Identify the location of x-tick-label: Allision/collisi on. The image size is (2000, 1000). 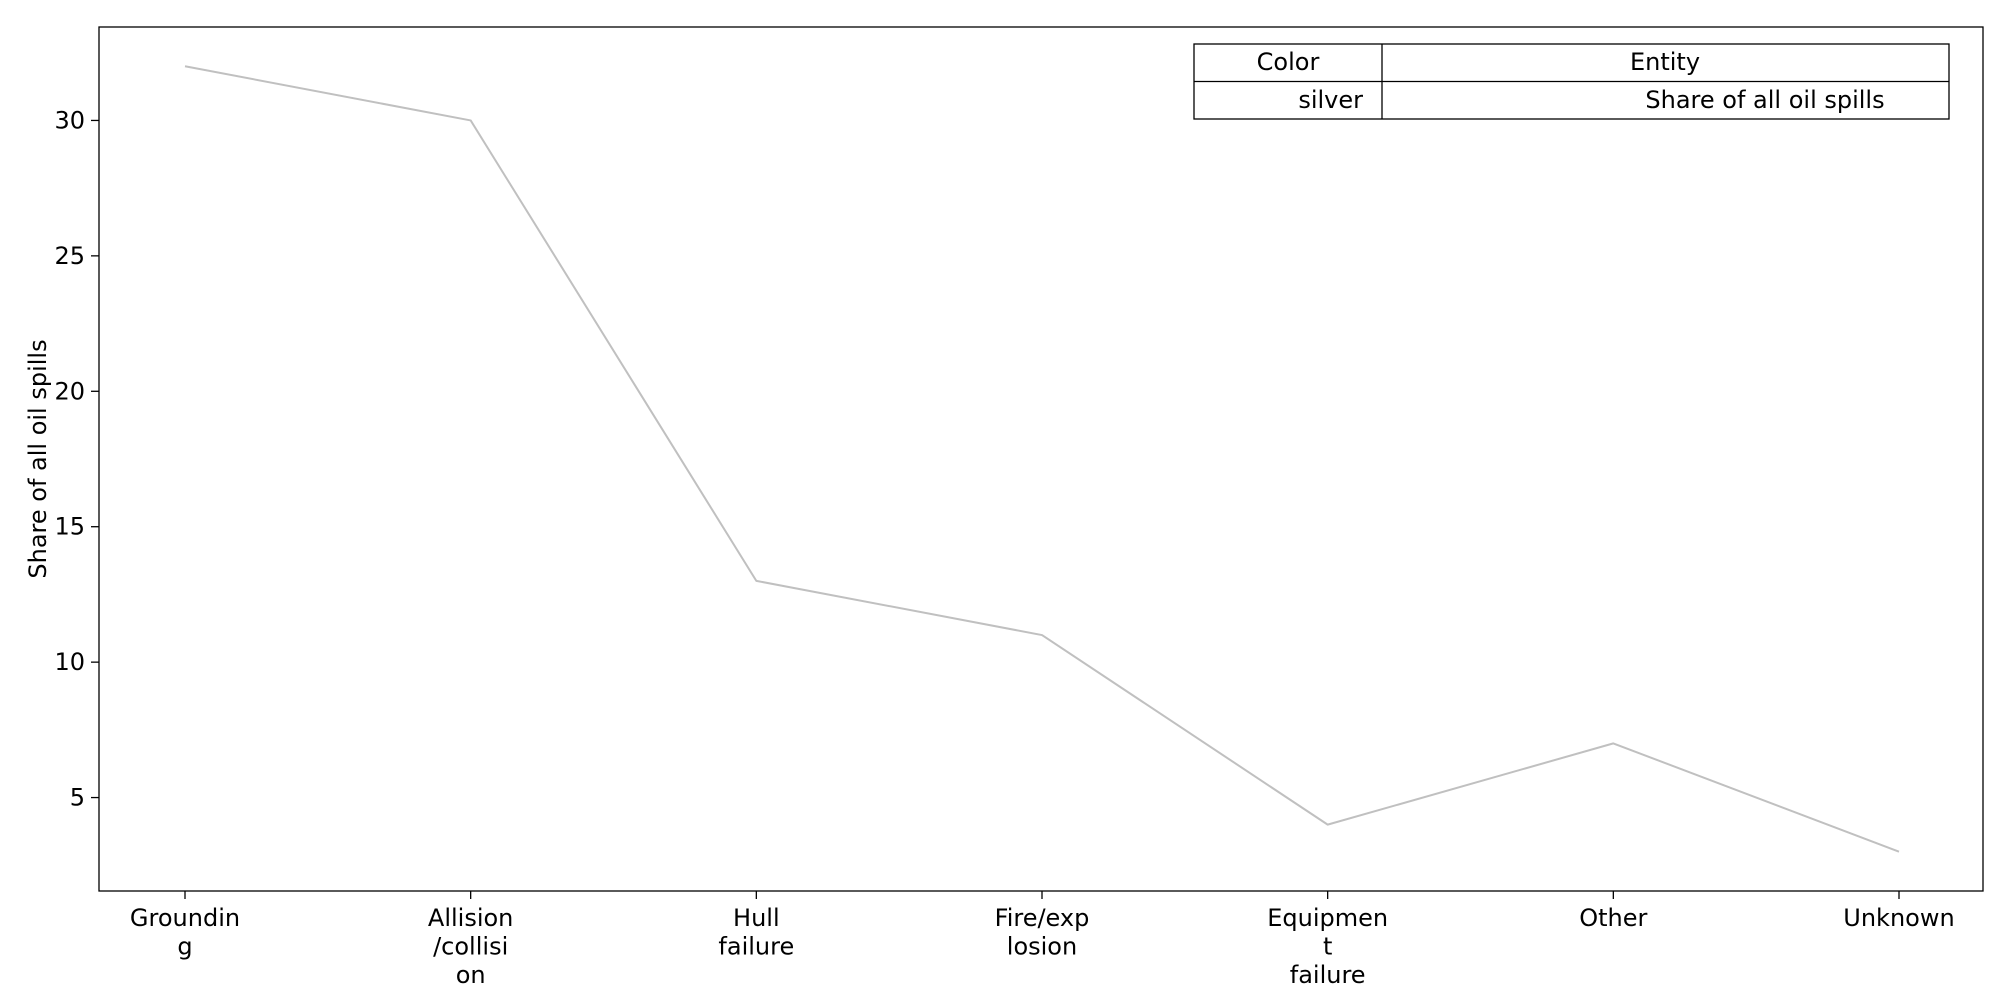
(471, 946).